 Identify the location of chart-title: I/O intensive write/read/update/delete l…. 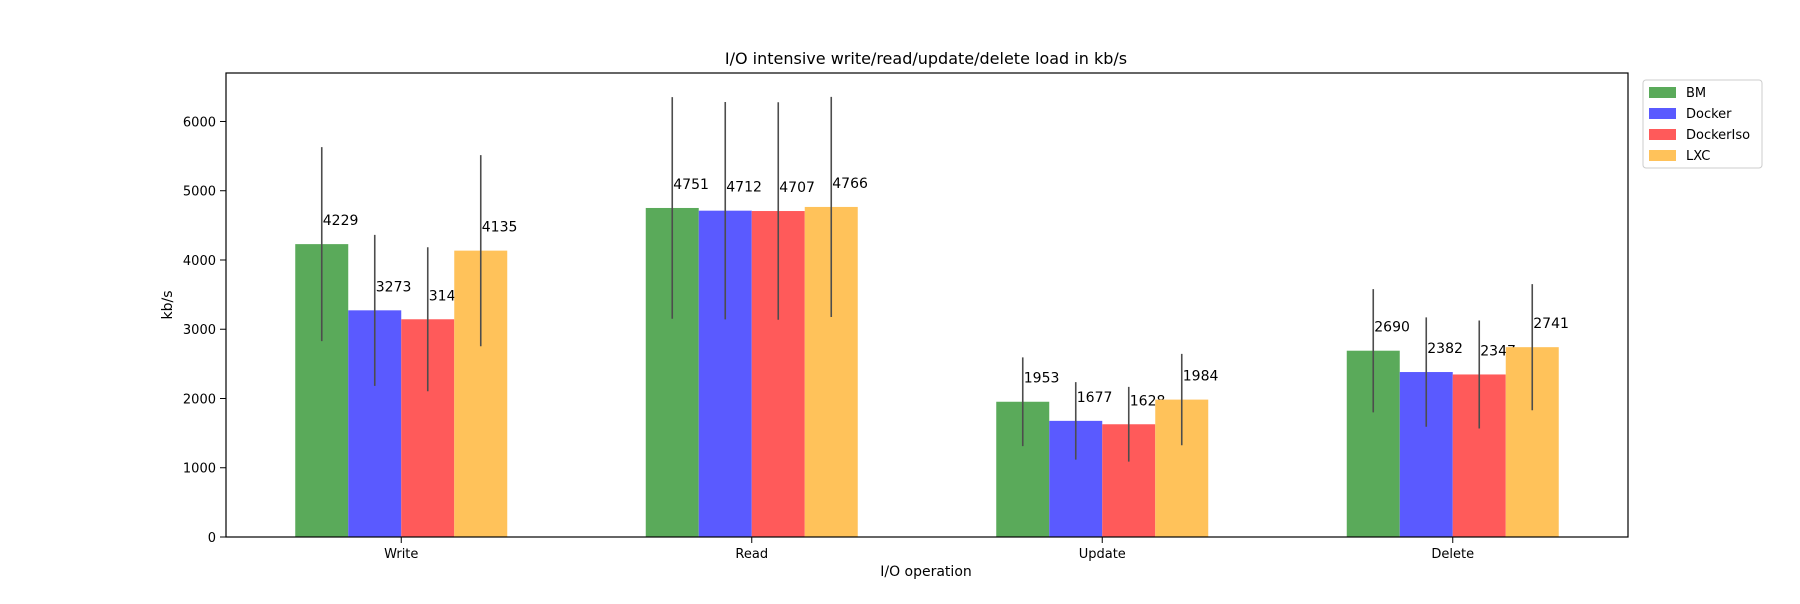
(926, 58).